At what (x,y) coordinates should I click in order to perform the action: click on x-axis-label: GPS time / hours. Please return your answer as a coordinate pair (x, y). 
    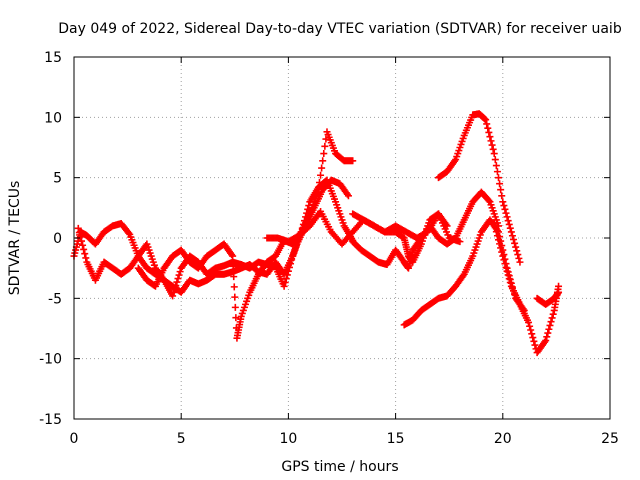
    Looking at the image, I should click on (339, 467).